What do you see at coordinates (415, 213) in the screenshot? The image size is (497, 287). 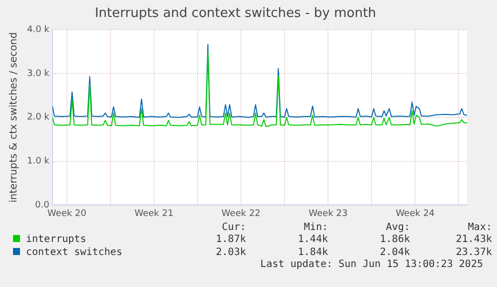 I see `x-tick-label: Week 24` at bounding box center [415, 213].